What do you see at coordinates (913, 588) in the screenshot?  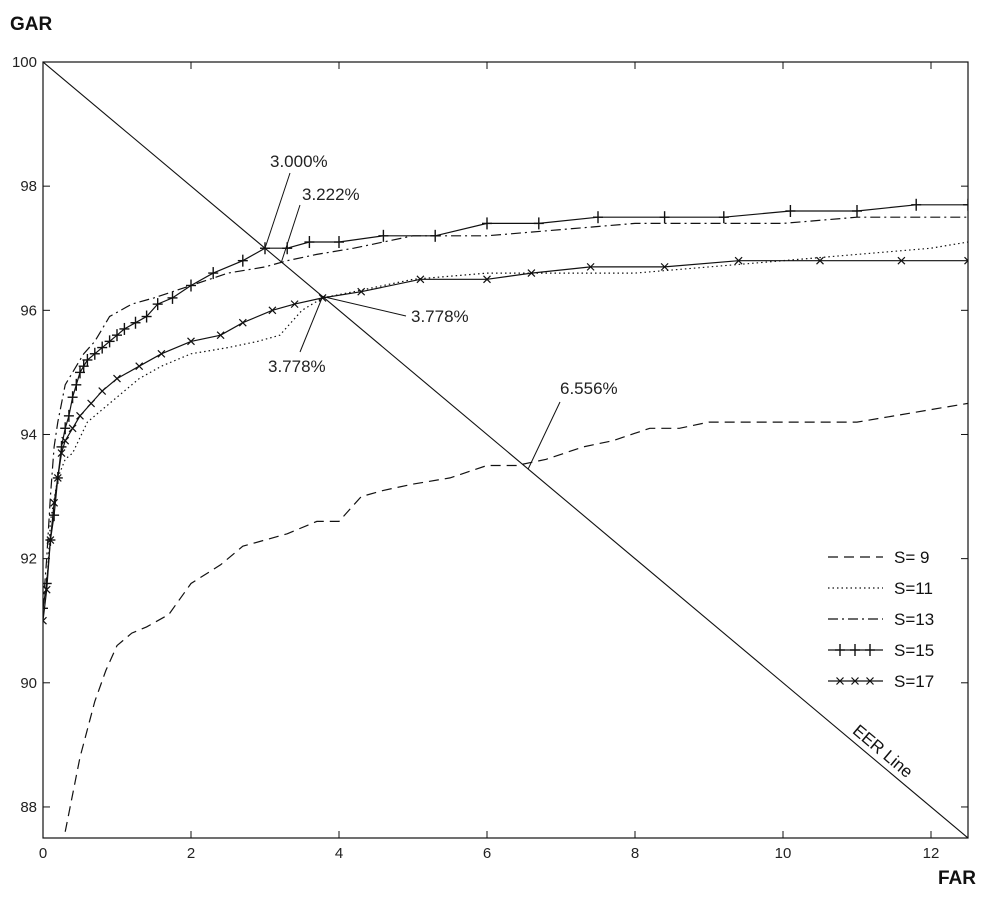 I see `legend-label: S=11` at bounding box center [913, 588].